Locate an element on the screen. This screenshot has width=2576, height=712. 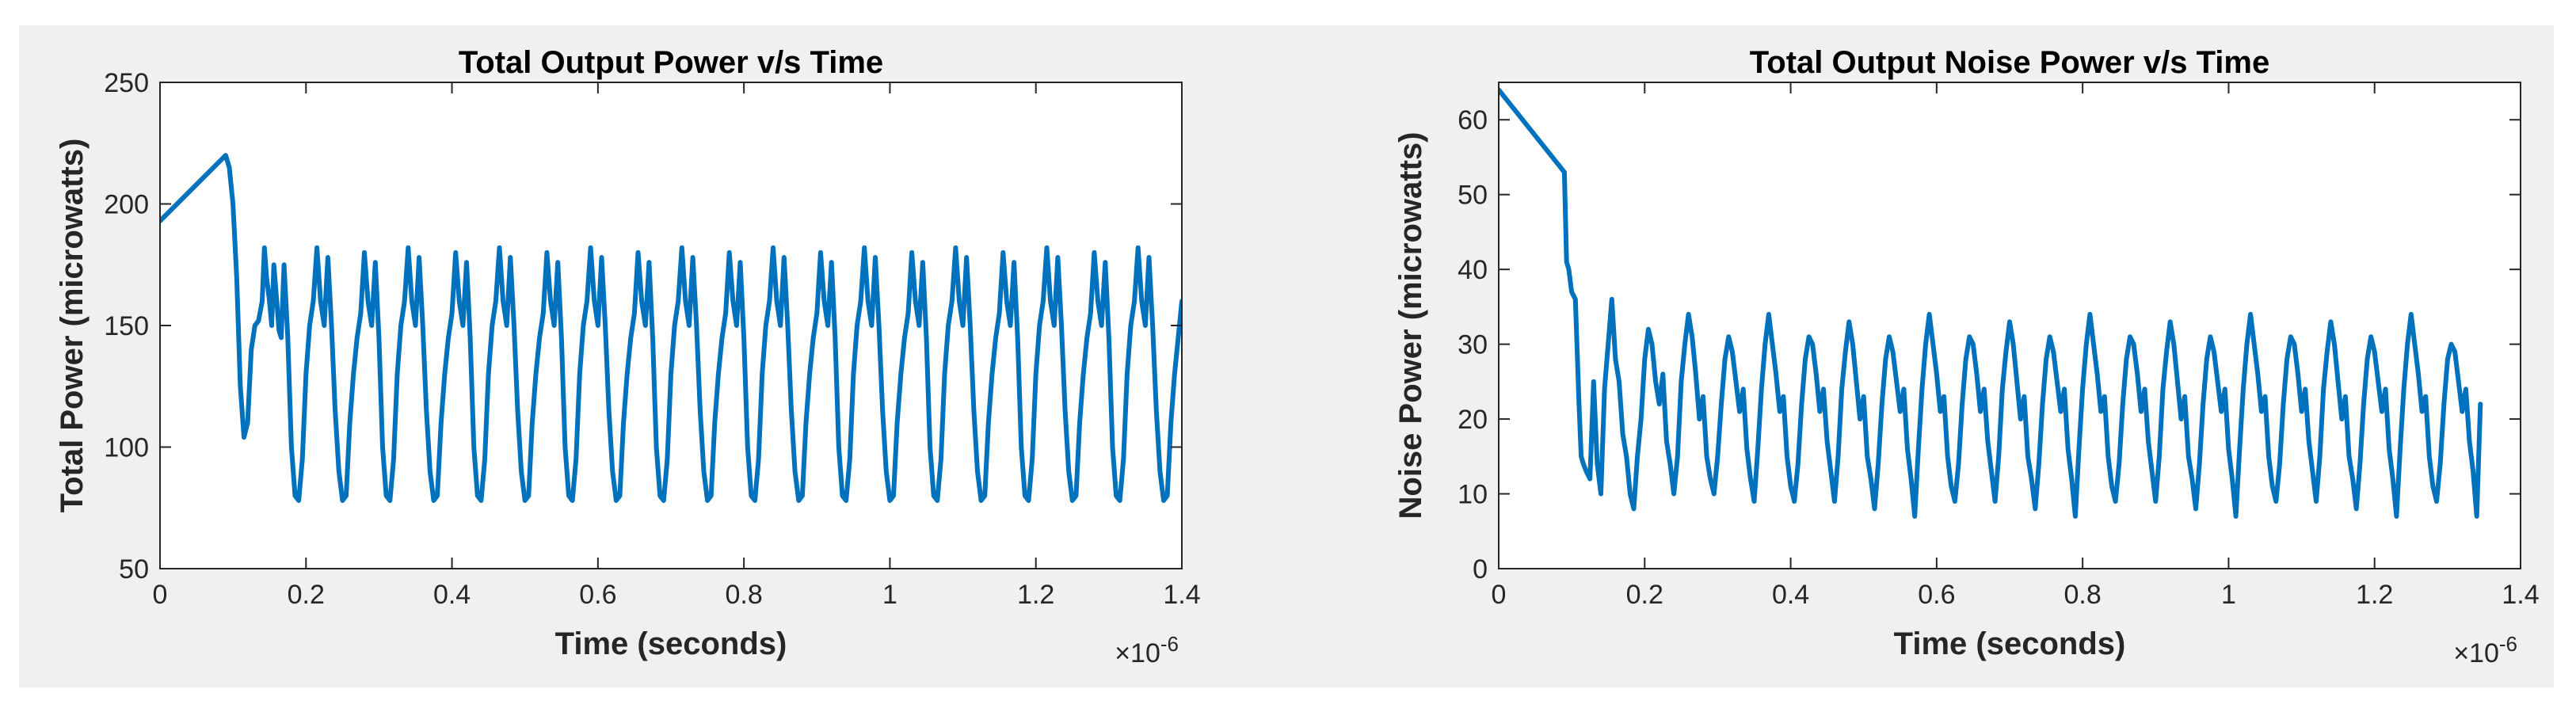
y-axis-label: Noise Power (microwatts) is located at coordinates (1410, 325).